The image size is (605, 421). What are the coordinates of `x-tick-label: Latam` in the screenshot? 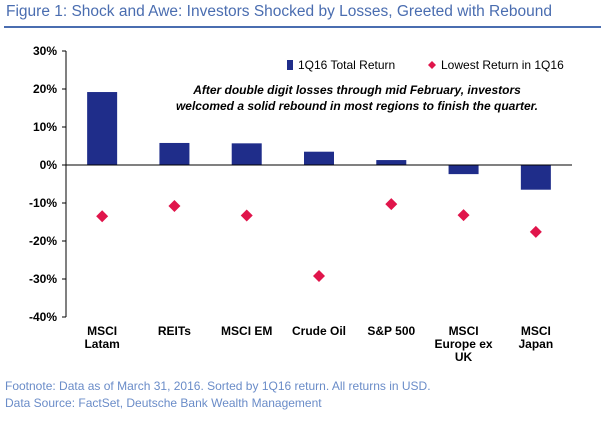 It's located at (101, 344).